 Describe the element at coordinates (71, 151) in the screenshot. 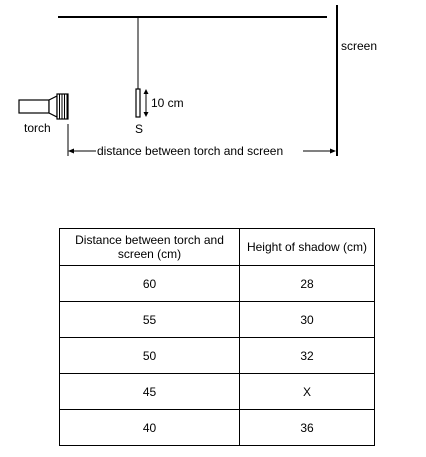

I see `distance-arrowhead-left` at that location.